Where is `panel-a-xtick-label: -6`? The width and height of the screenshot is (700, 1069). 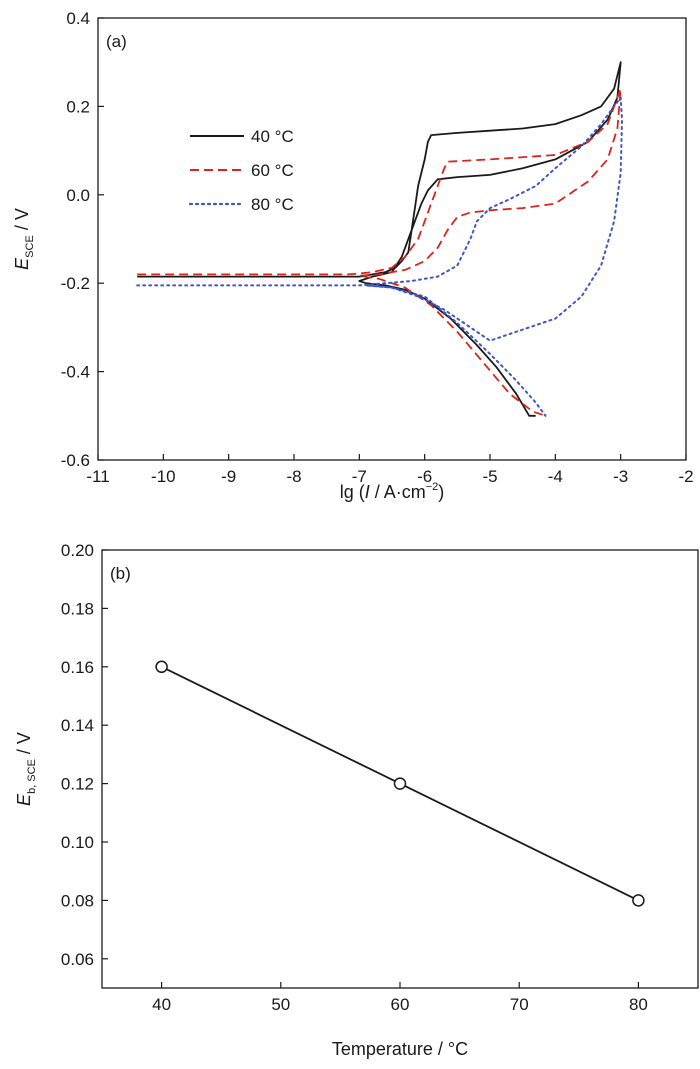 panel-a-xtick-label: -6 is located at coordinates (424, 476).